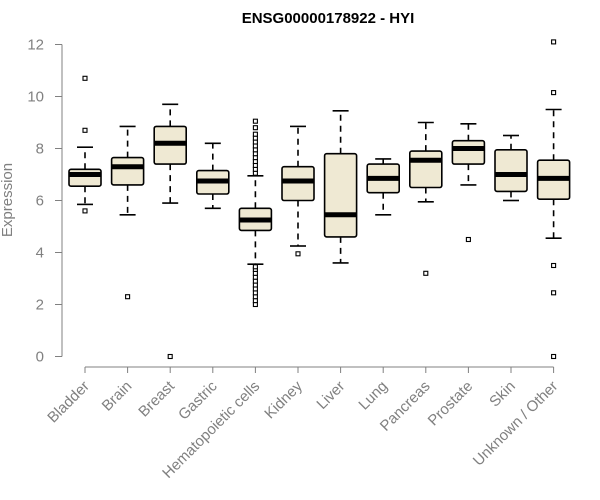 The width and height of the screenshot is (600, 500). What do you see at coordinates (35, 97) in the screenshot?
I see `y-tick-label: 10` at bounding box center [35, 97].